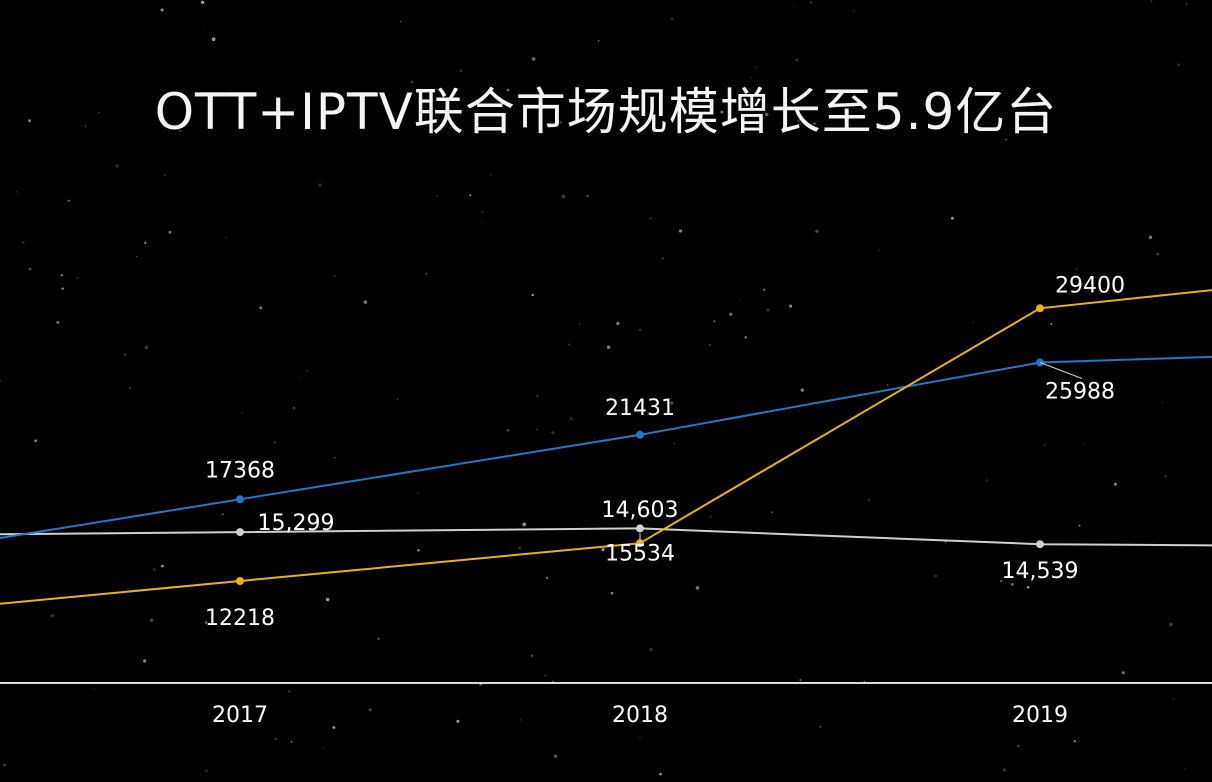 The height and width of the screenshot is (782, 1212). I want to click on data-label: 21431, so click(640, 408).